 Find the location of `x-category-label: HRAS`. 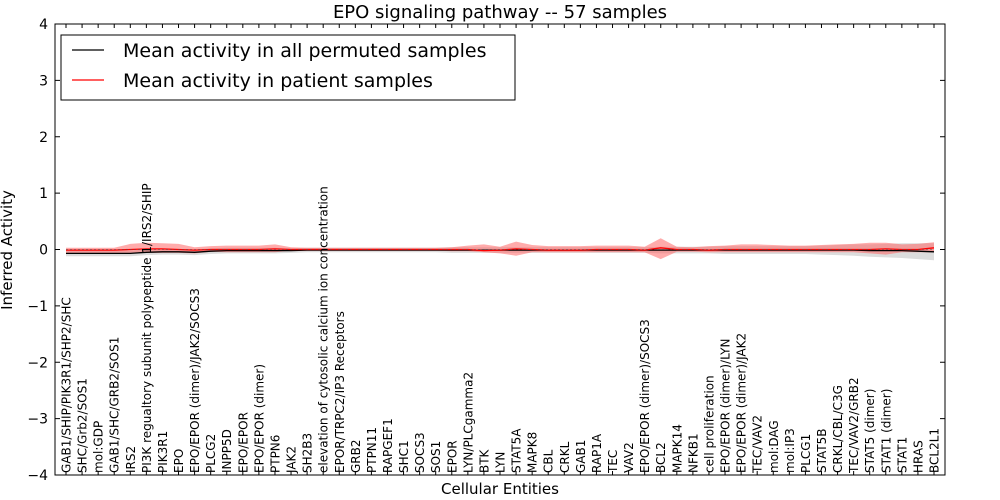

x-category-label: HRAS is located at coordinates (918, 456).